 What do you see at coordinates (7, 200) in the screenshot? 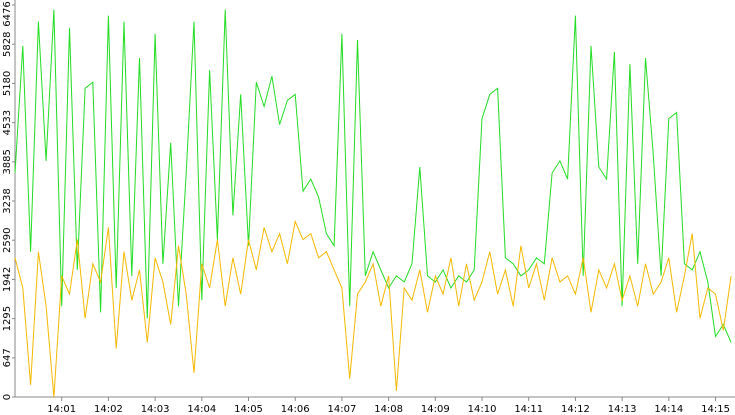
I see `y-tick-label: 3238` at bounding box center [7, 200].